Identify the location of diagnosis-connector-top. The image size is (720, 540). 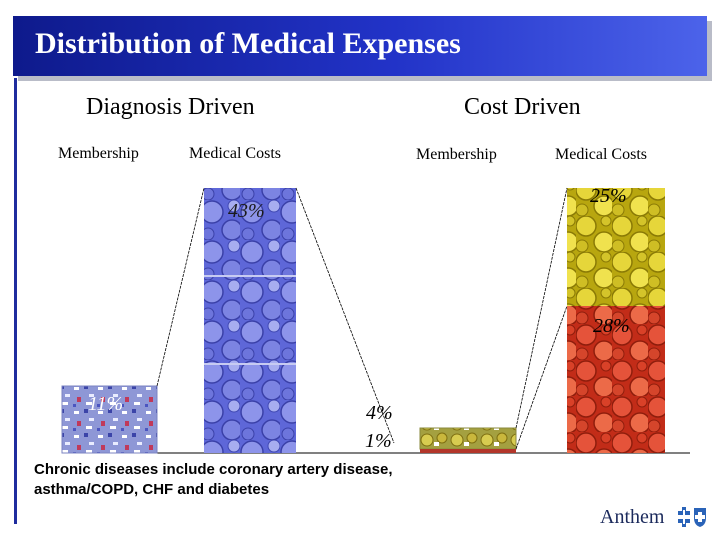
(180, 287).